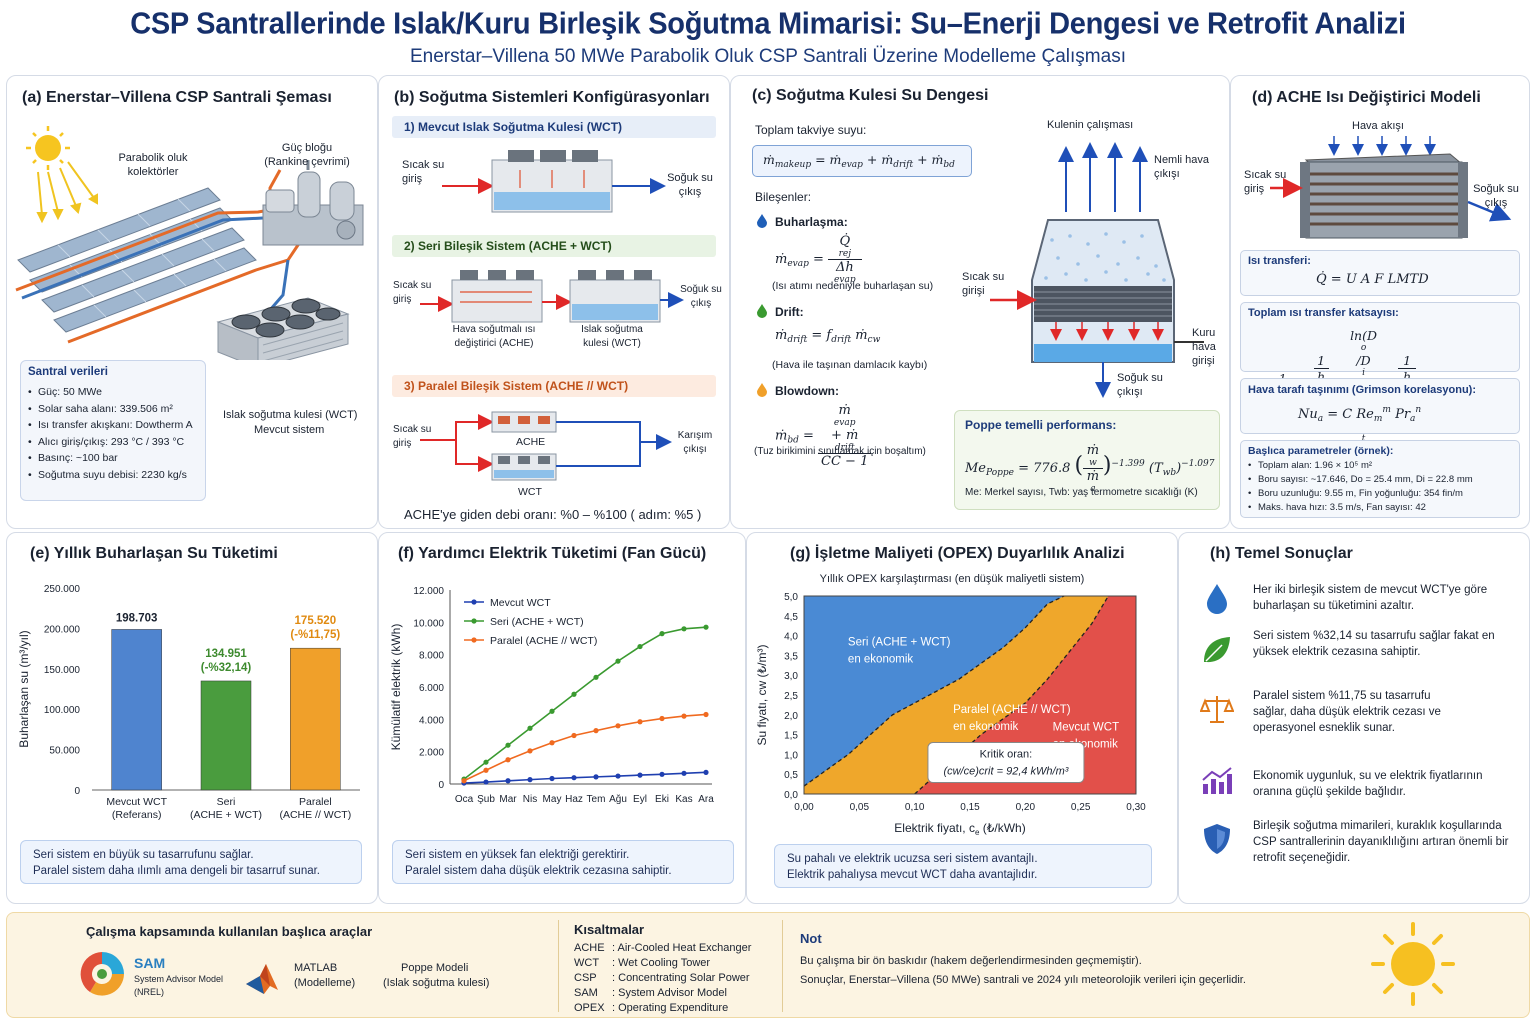 This screenshot has width=1536, height=1024. Describe the element at coordinates (116, 409) in the screenshot. I see `list-item: Solar saha alanı: 339.506 m²` at that location.